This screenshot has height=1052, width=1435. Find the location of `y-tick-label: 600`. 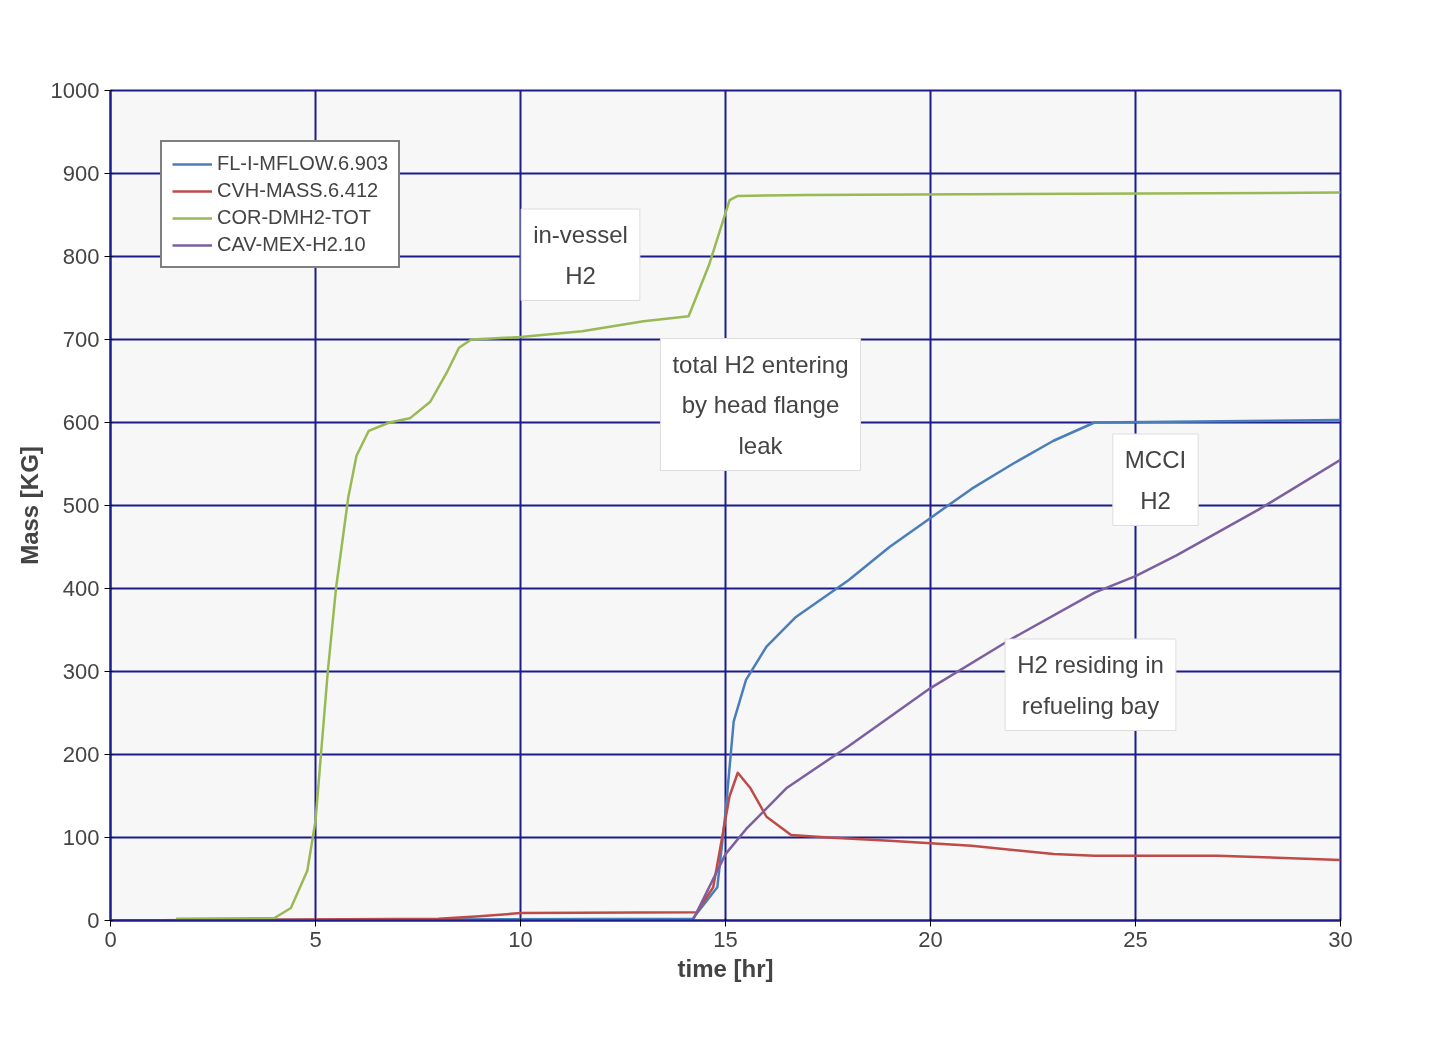

y-tick-label: 600 is located at coordinates (81, 422).